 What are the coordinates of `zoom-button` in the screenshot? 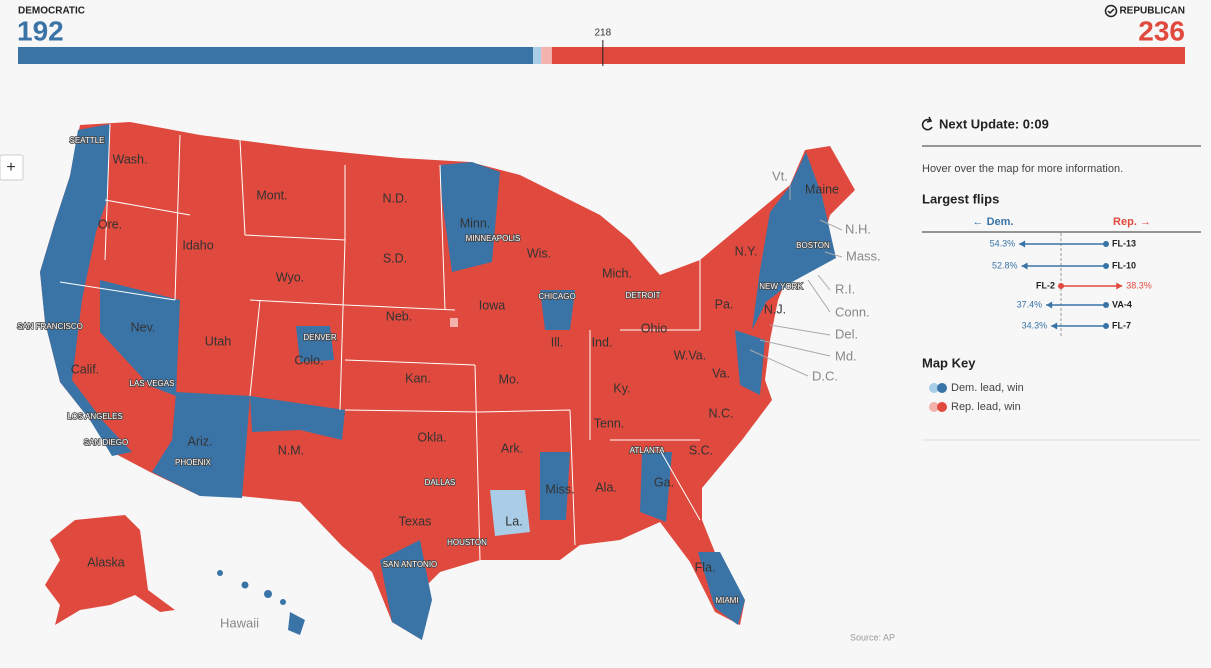 It's located at (12, 167).